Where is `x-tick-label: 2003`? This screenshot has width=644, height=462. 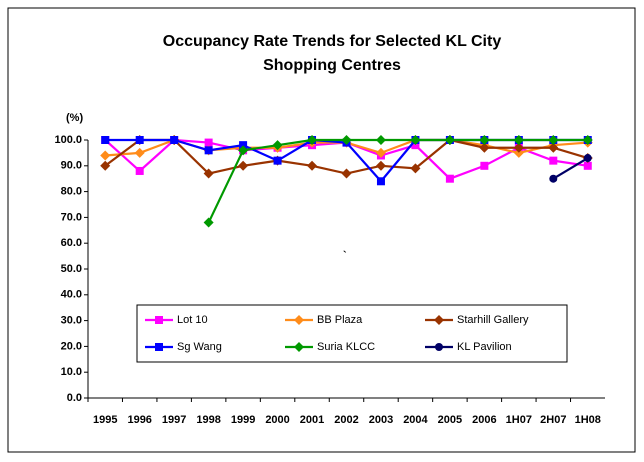
x-tick-label: 2003 is located at coordinates (381, 420).